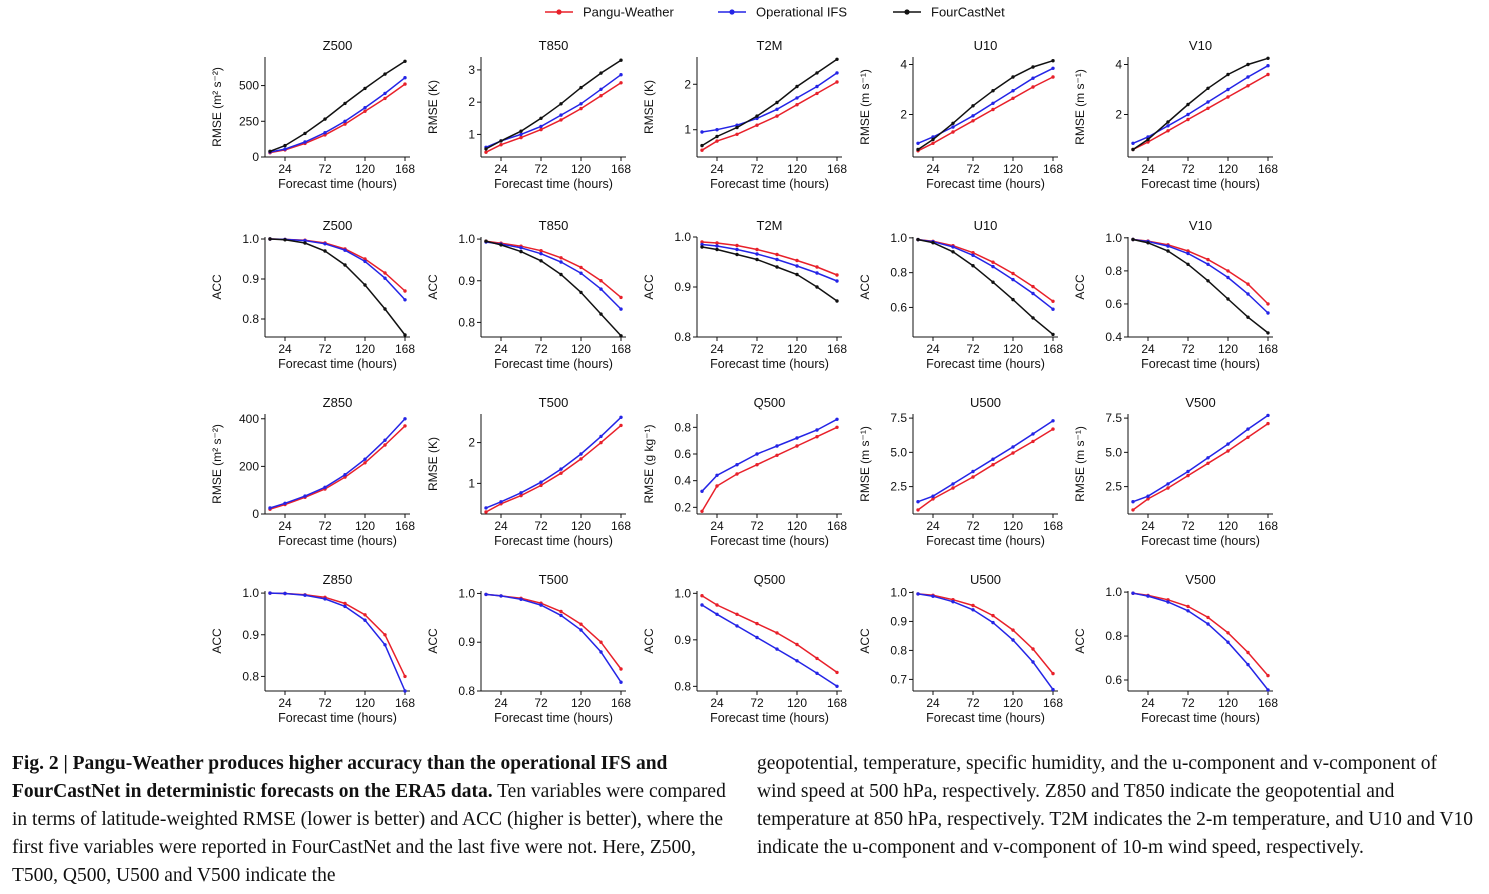  What do you see at coordinates (1080, 641) in the screenshot?
I see `panel-19-y-label: ACC` at bounding box center [1080, 641].